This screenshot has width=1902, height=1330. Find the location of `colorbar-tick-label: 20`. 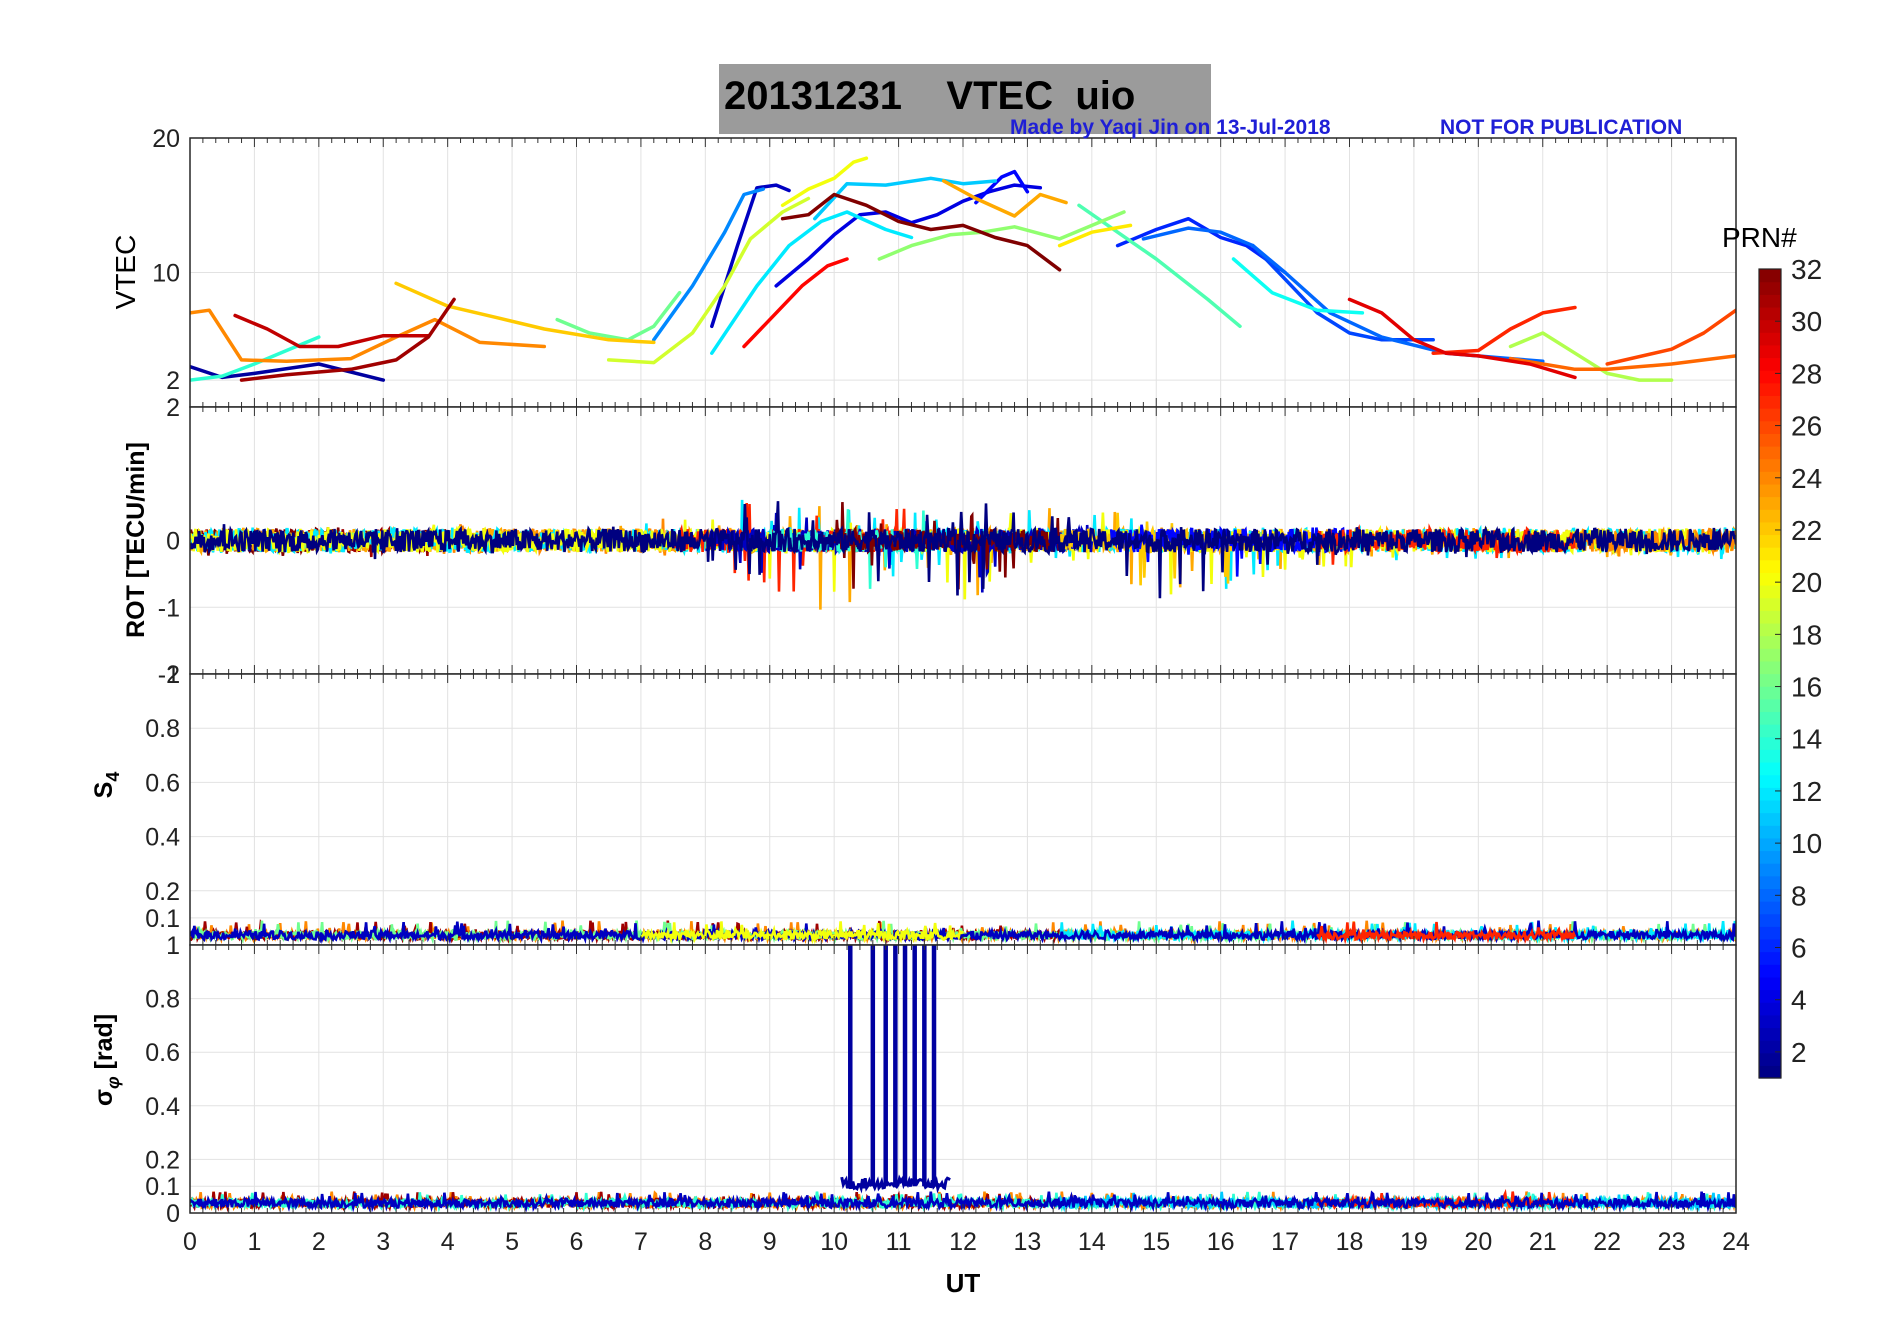

colorbar-tick-label: 20 is located at coordinates (1806, 582).